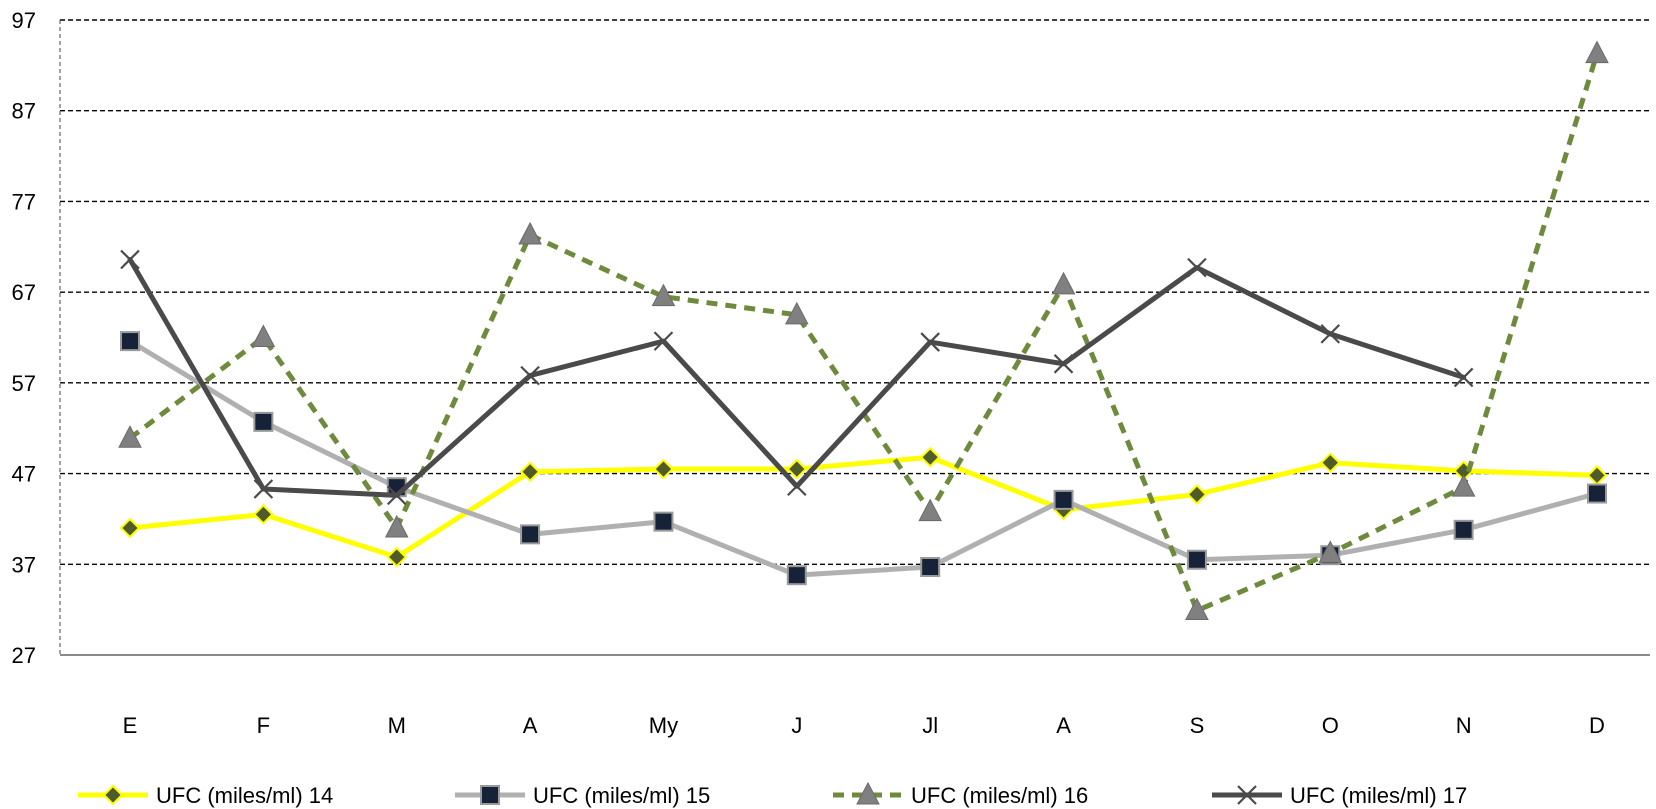 The width and height of the screenshot is (1656, 809). Describe the element at coordinates (24, 474) in the screenshot. I see `y-tick-label: 47` at that location.